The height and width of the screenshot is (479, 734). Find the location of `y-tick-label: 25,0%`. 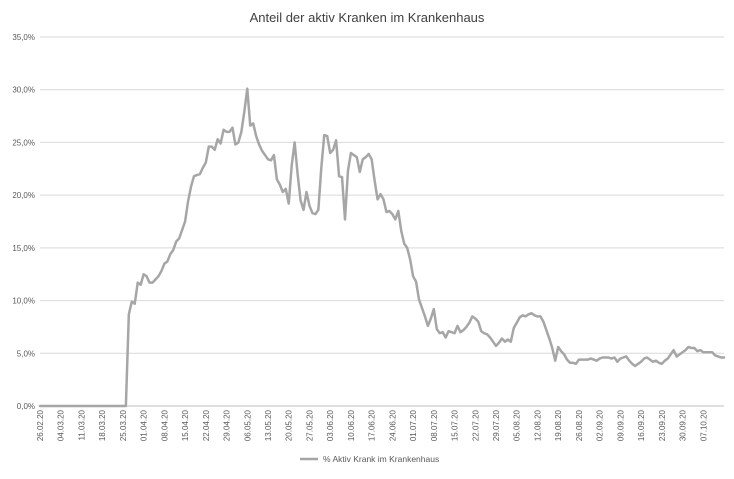

y-tick-label: 25,0% is located at coordinates (23, 142).